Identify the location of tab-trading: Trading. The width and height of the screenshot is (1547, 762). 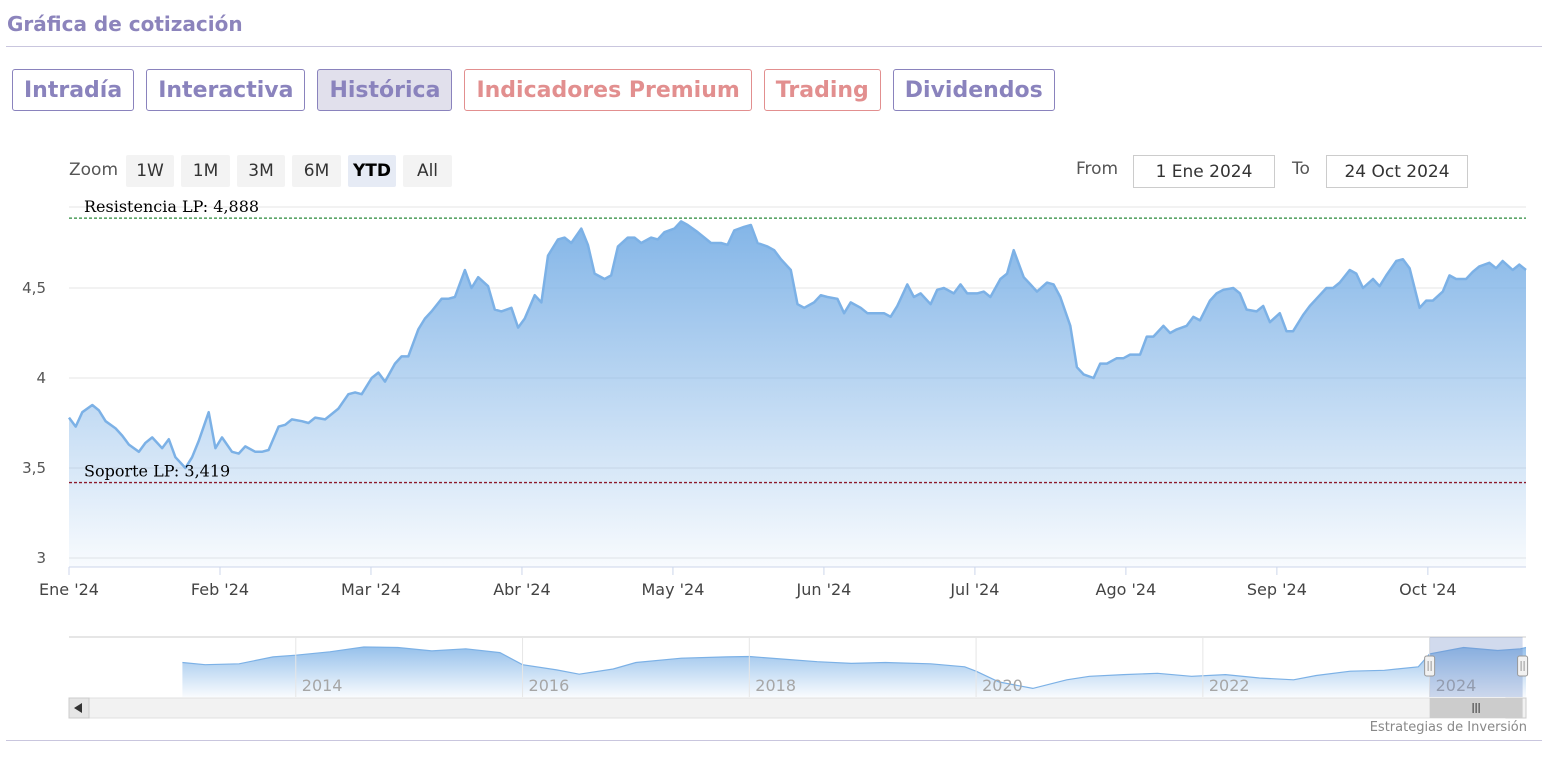
(822, 90).